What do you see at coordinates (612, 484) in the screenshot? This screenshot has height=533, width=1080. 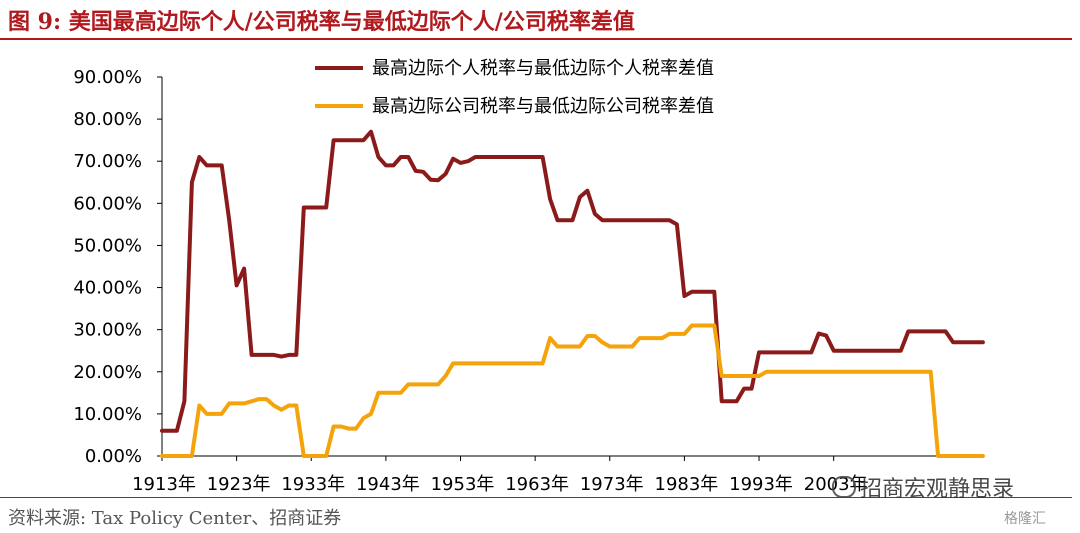 I see `x-tick-label: 1973年` at bounding box center [612, 484].